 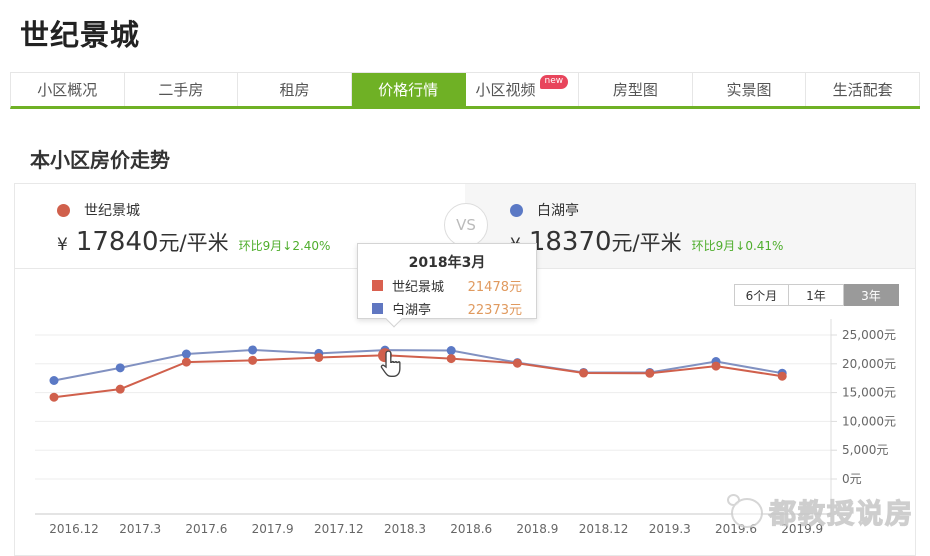 I want to click on tab-bar: 小区概况 二手房 租房 价格行情 小区视频 new 房型图 实景图 生活配套, so click(x=465, y=90).